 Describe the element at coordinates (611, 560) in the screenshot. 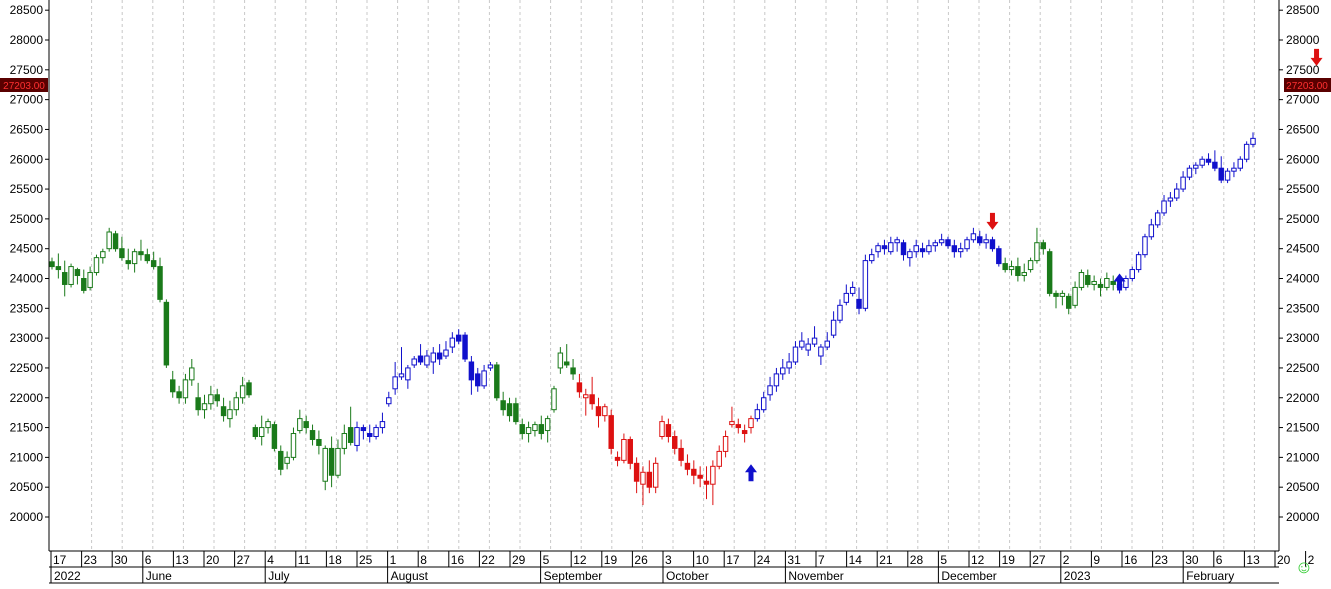

I see `x-tick-label: 19` at that location.